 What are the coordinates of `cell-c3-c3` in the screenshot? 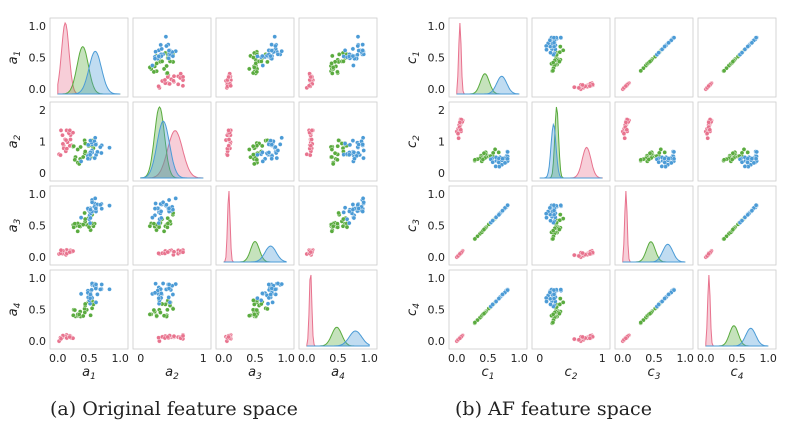 It's located at (654, 225).